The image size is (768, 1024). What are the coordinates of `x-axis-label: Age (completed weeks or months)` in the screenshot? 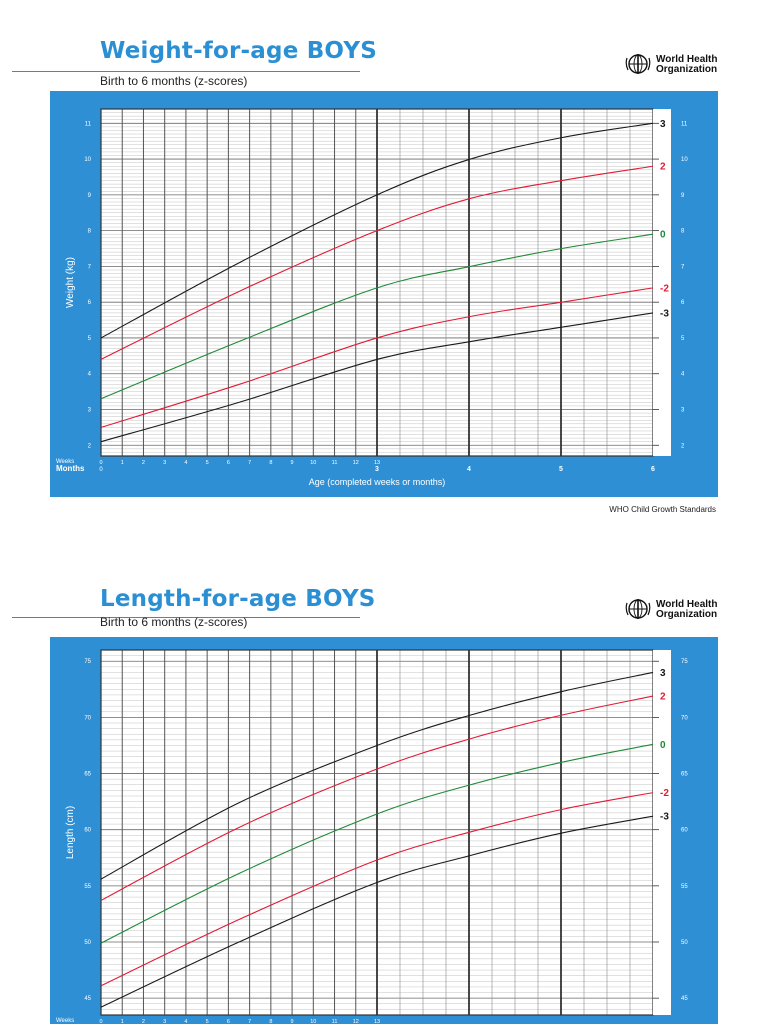 It's located at (377, 482).